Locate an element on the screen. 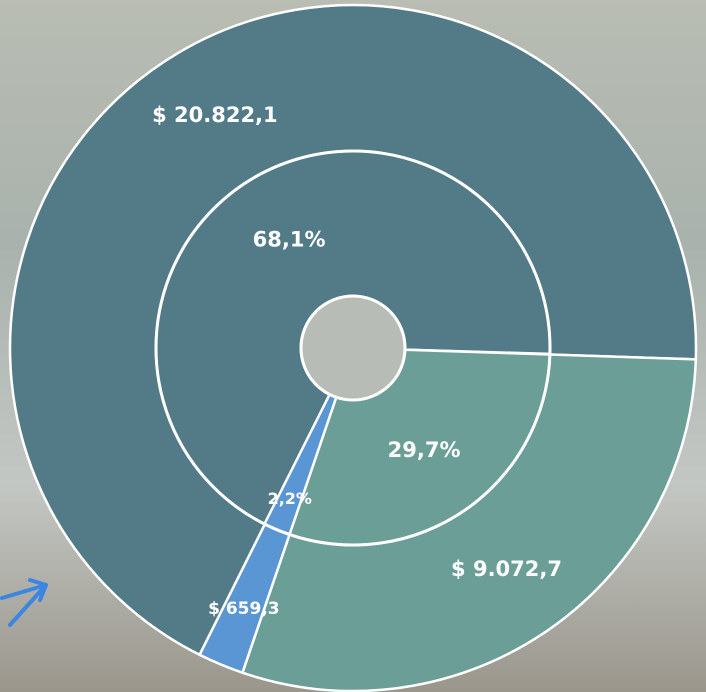  percent-label: 29,7% is located at coordinates (424, 450).